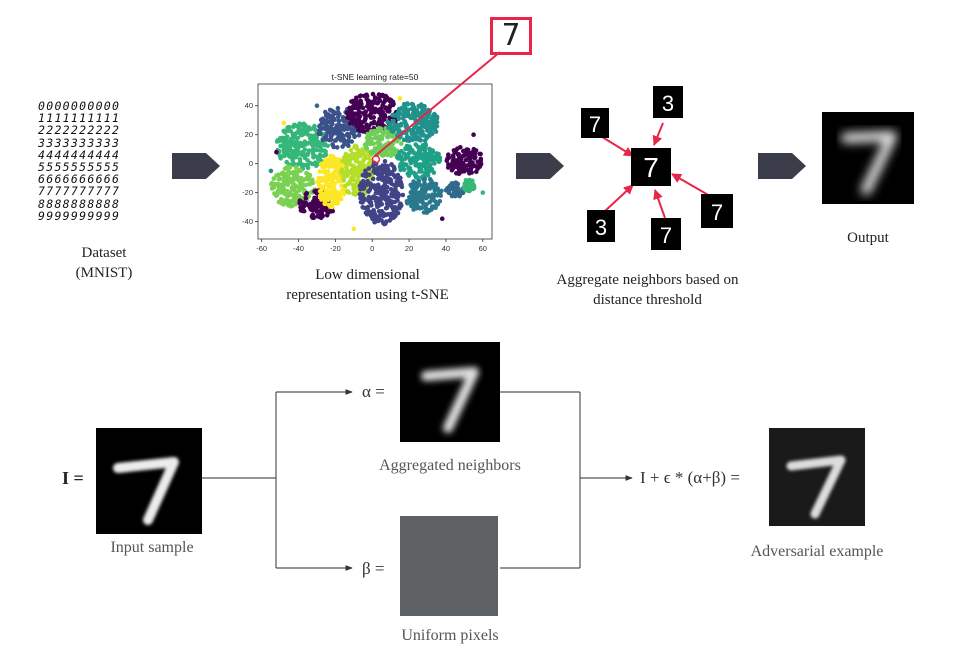  I want to click on x-tick-label: 20, so click(409, 248).